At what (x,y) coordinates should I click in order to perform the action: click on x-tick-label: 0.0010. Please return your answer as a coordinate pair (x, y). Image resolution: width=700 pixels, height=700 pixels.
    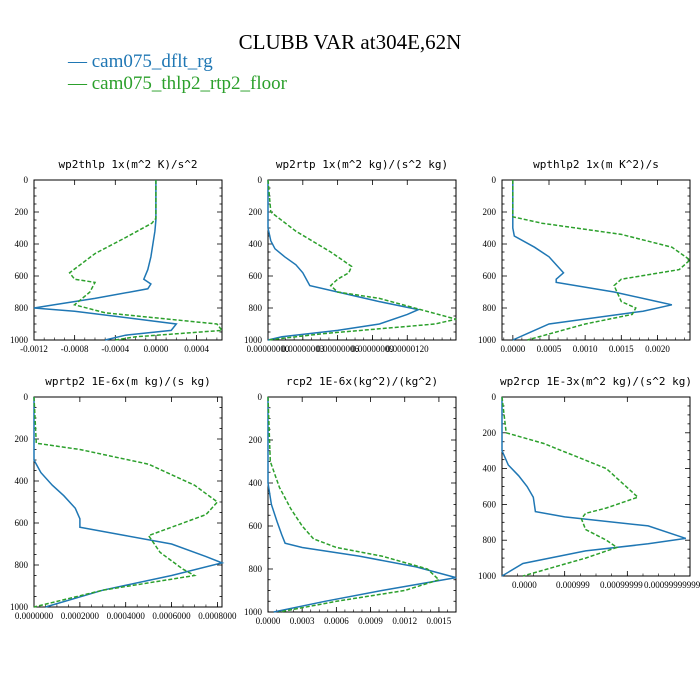
    Looking at the image, I should click on (585, 349).